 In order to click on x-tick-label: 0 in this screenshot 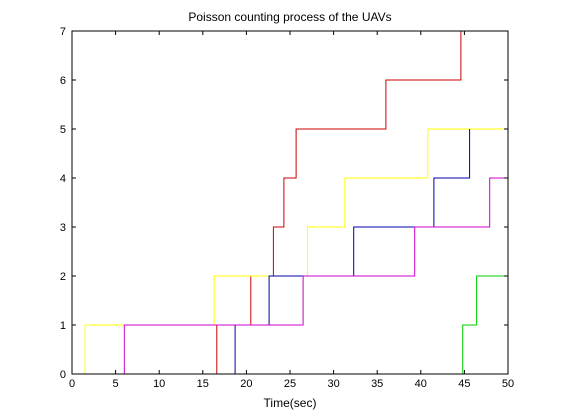, I will do `click(72, 384)`.